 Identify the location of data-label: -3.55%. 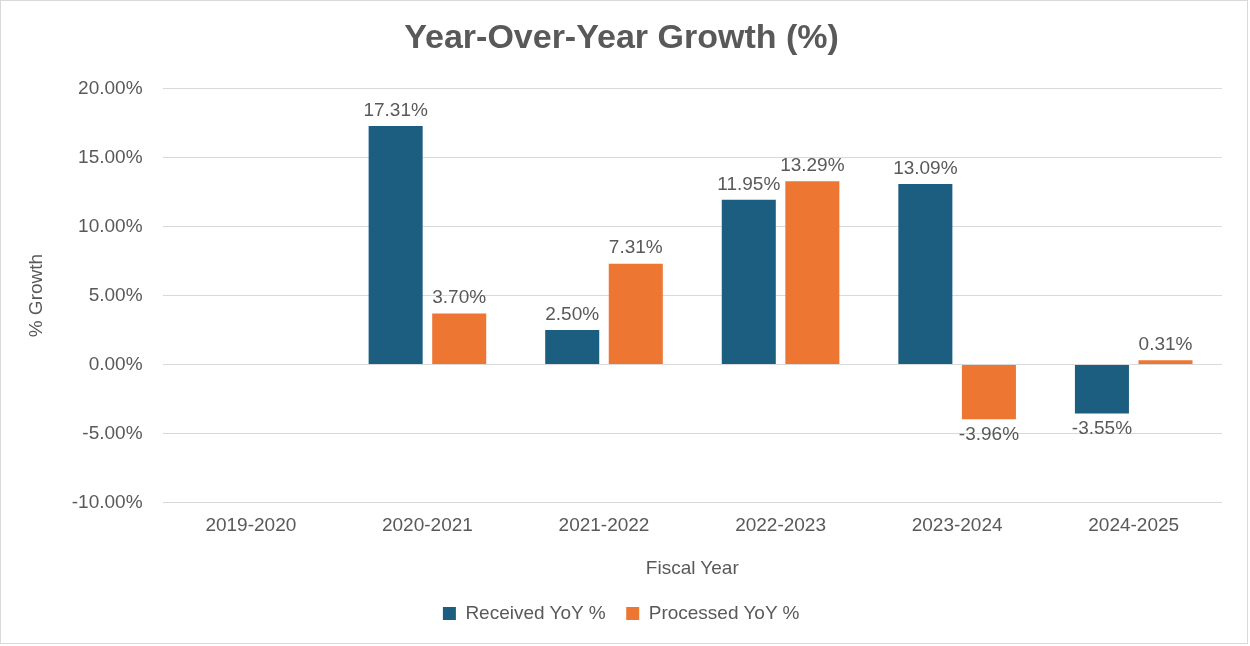
(1102, 428).